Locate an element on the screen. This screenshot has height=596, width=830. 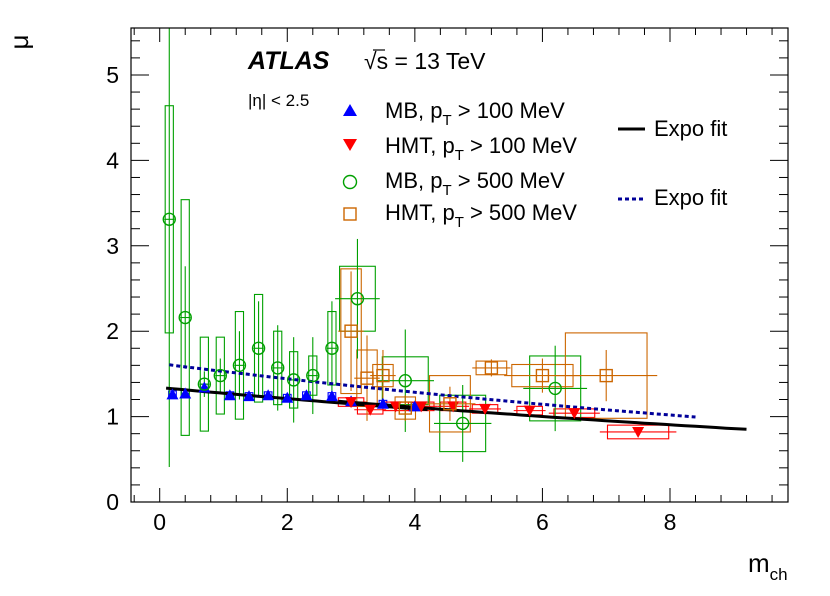
legend-fit-solid-label: Expo fit is located at coordinates (690, 128).